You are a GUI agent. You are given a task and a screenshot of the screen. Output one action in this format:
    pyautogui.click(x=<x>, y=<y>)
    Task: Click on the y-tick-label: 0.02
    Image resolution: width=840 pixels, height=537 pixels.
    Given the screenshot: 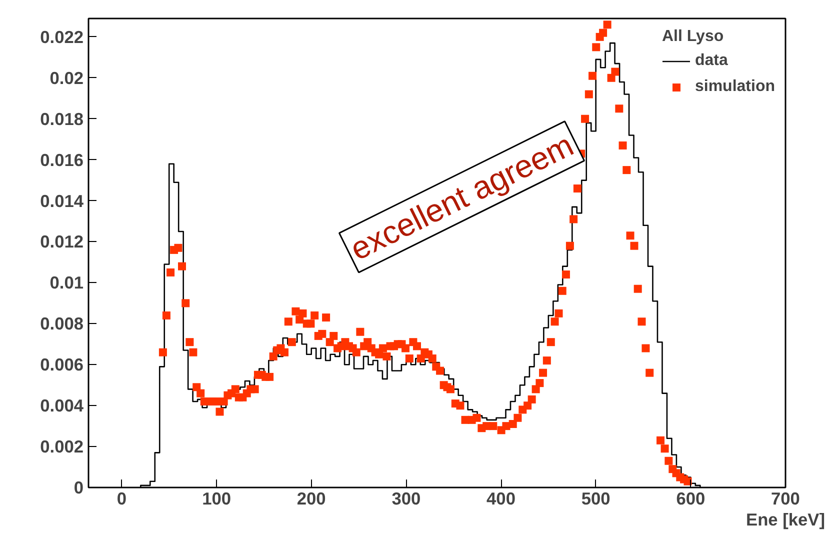 What is the action you would take?
    pyautogui.click(x=67, y=78)
    